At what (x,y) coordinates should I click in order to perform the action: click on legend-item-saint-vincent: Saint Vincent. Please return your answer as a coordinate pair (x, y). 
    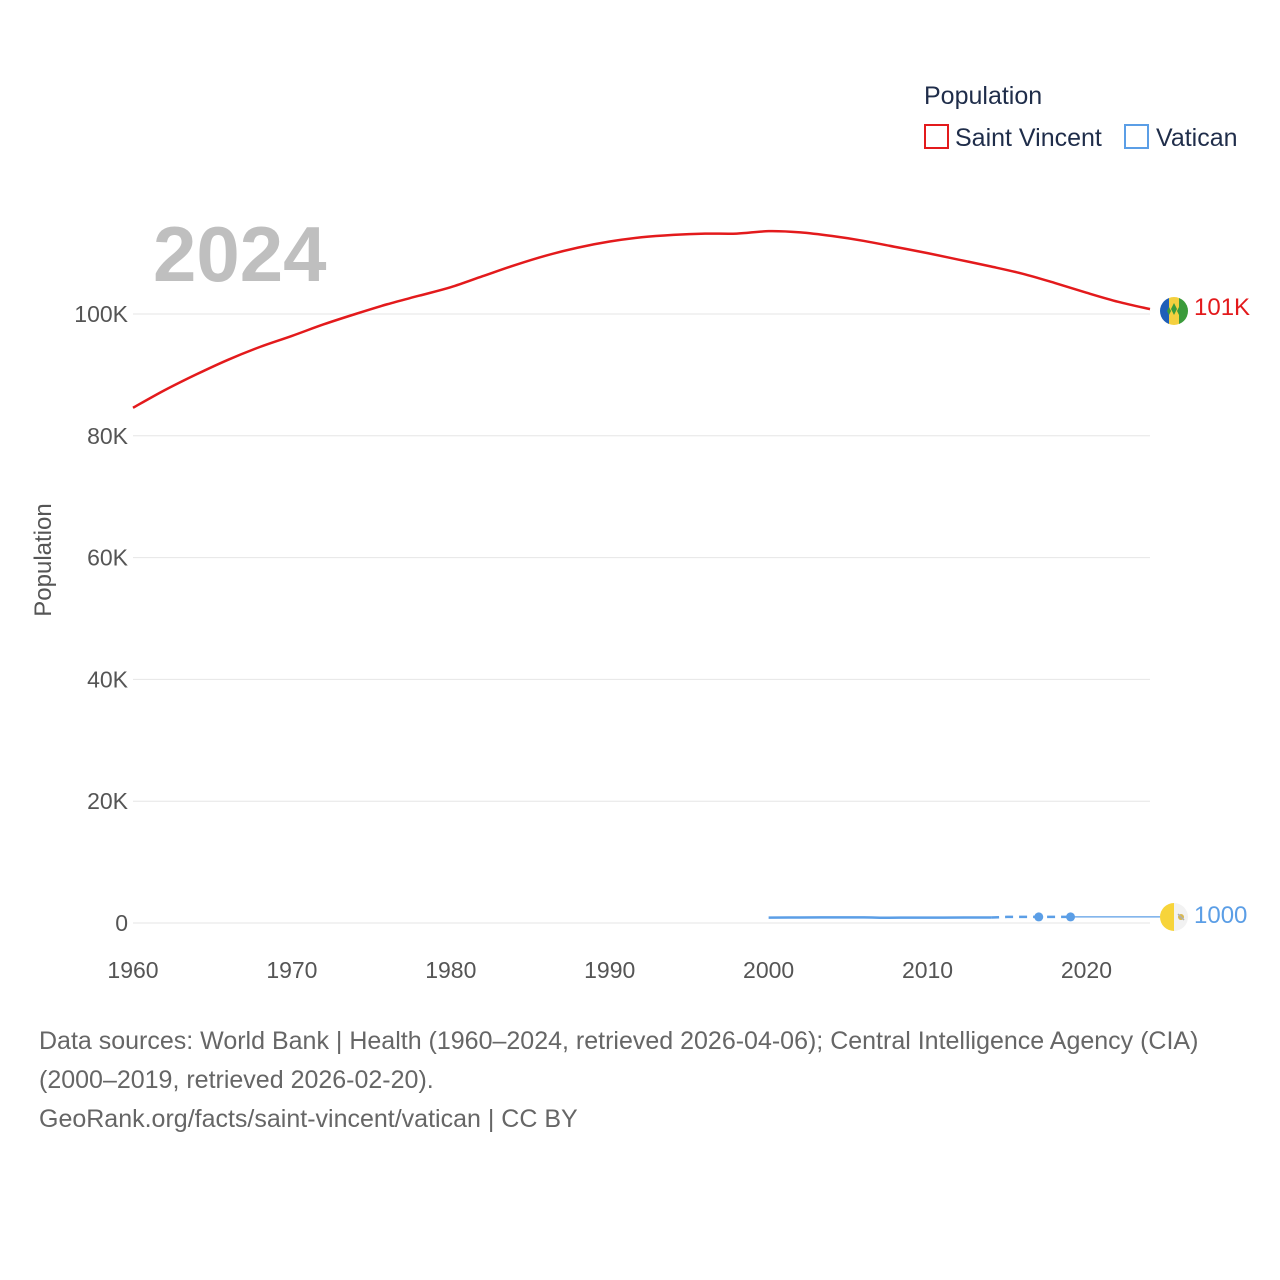
    Looking at the image, I should click on (1013, 138).